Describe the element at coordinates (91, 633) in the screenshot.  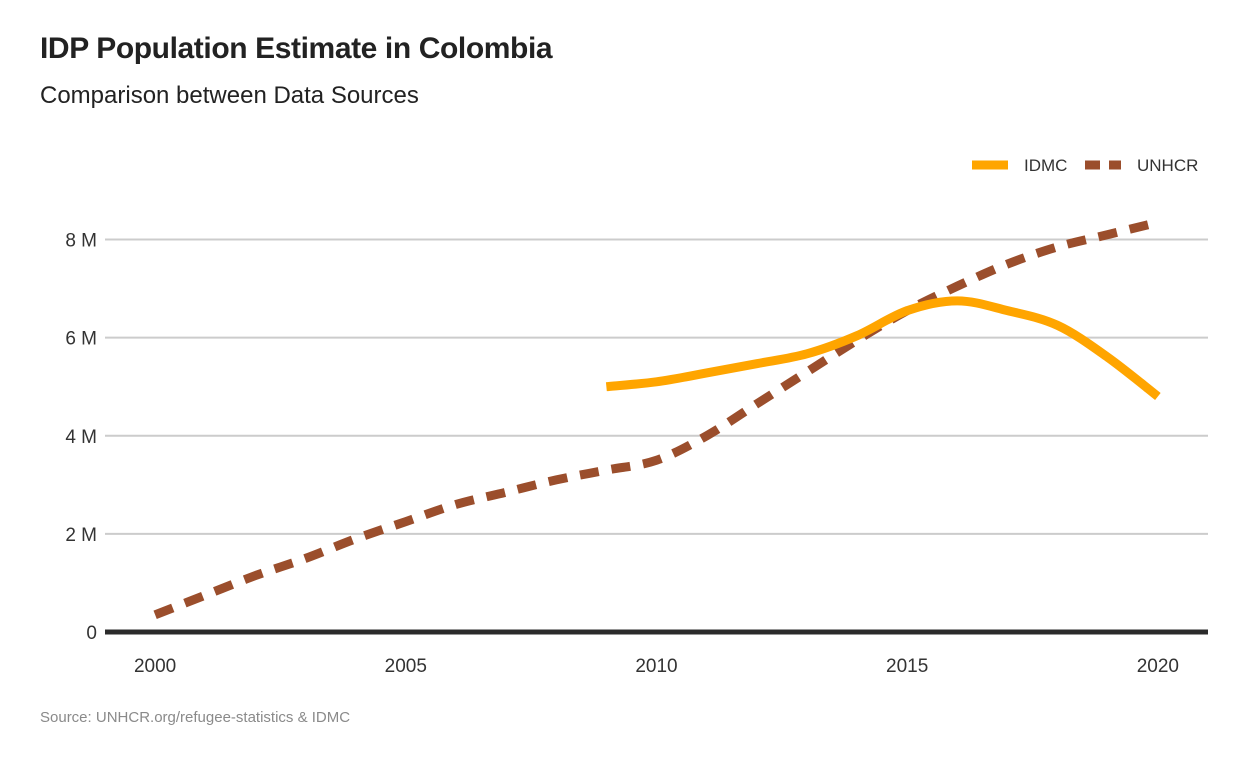
I see `y-tick-label: 0` at that location.